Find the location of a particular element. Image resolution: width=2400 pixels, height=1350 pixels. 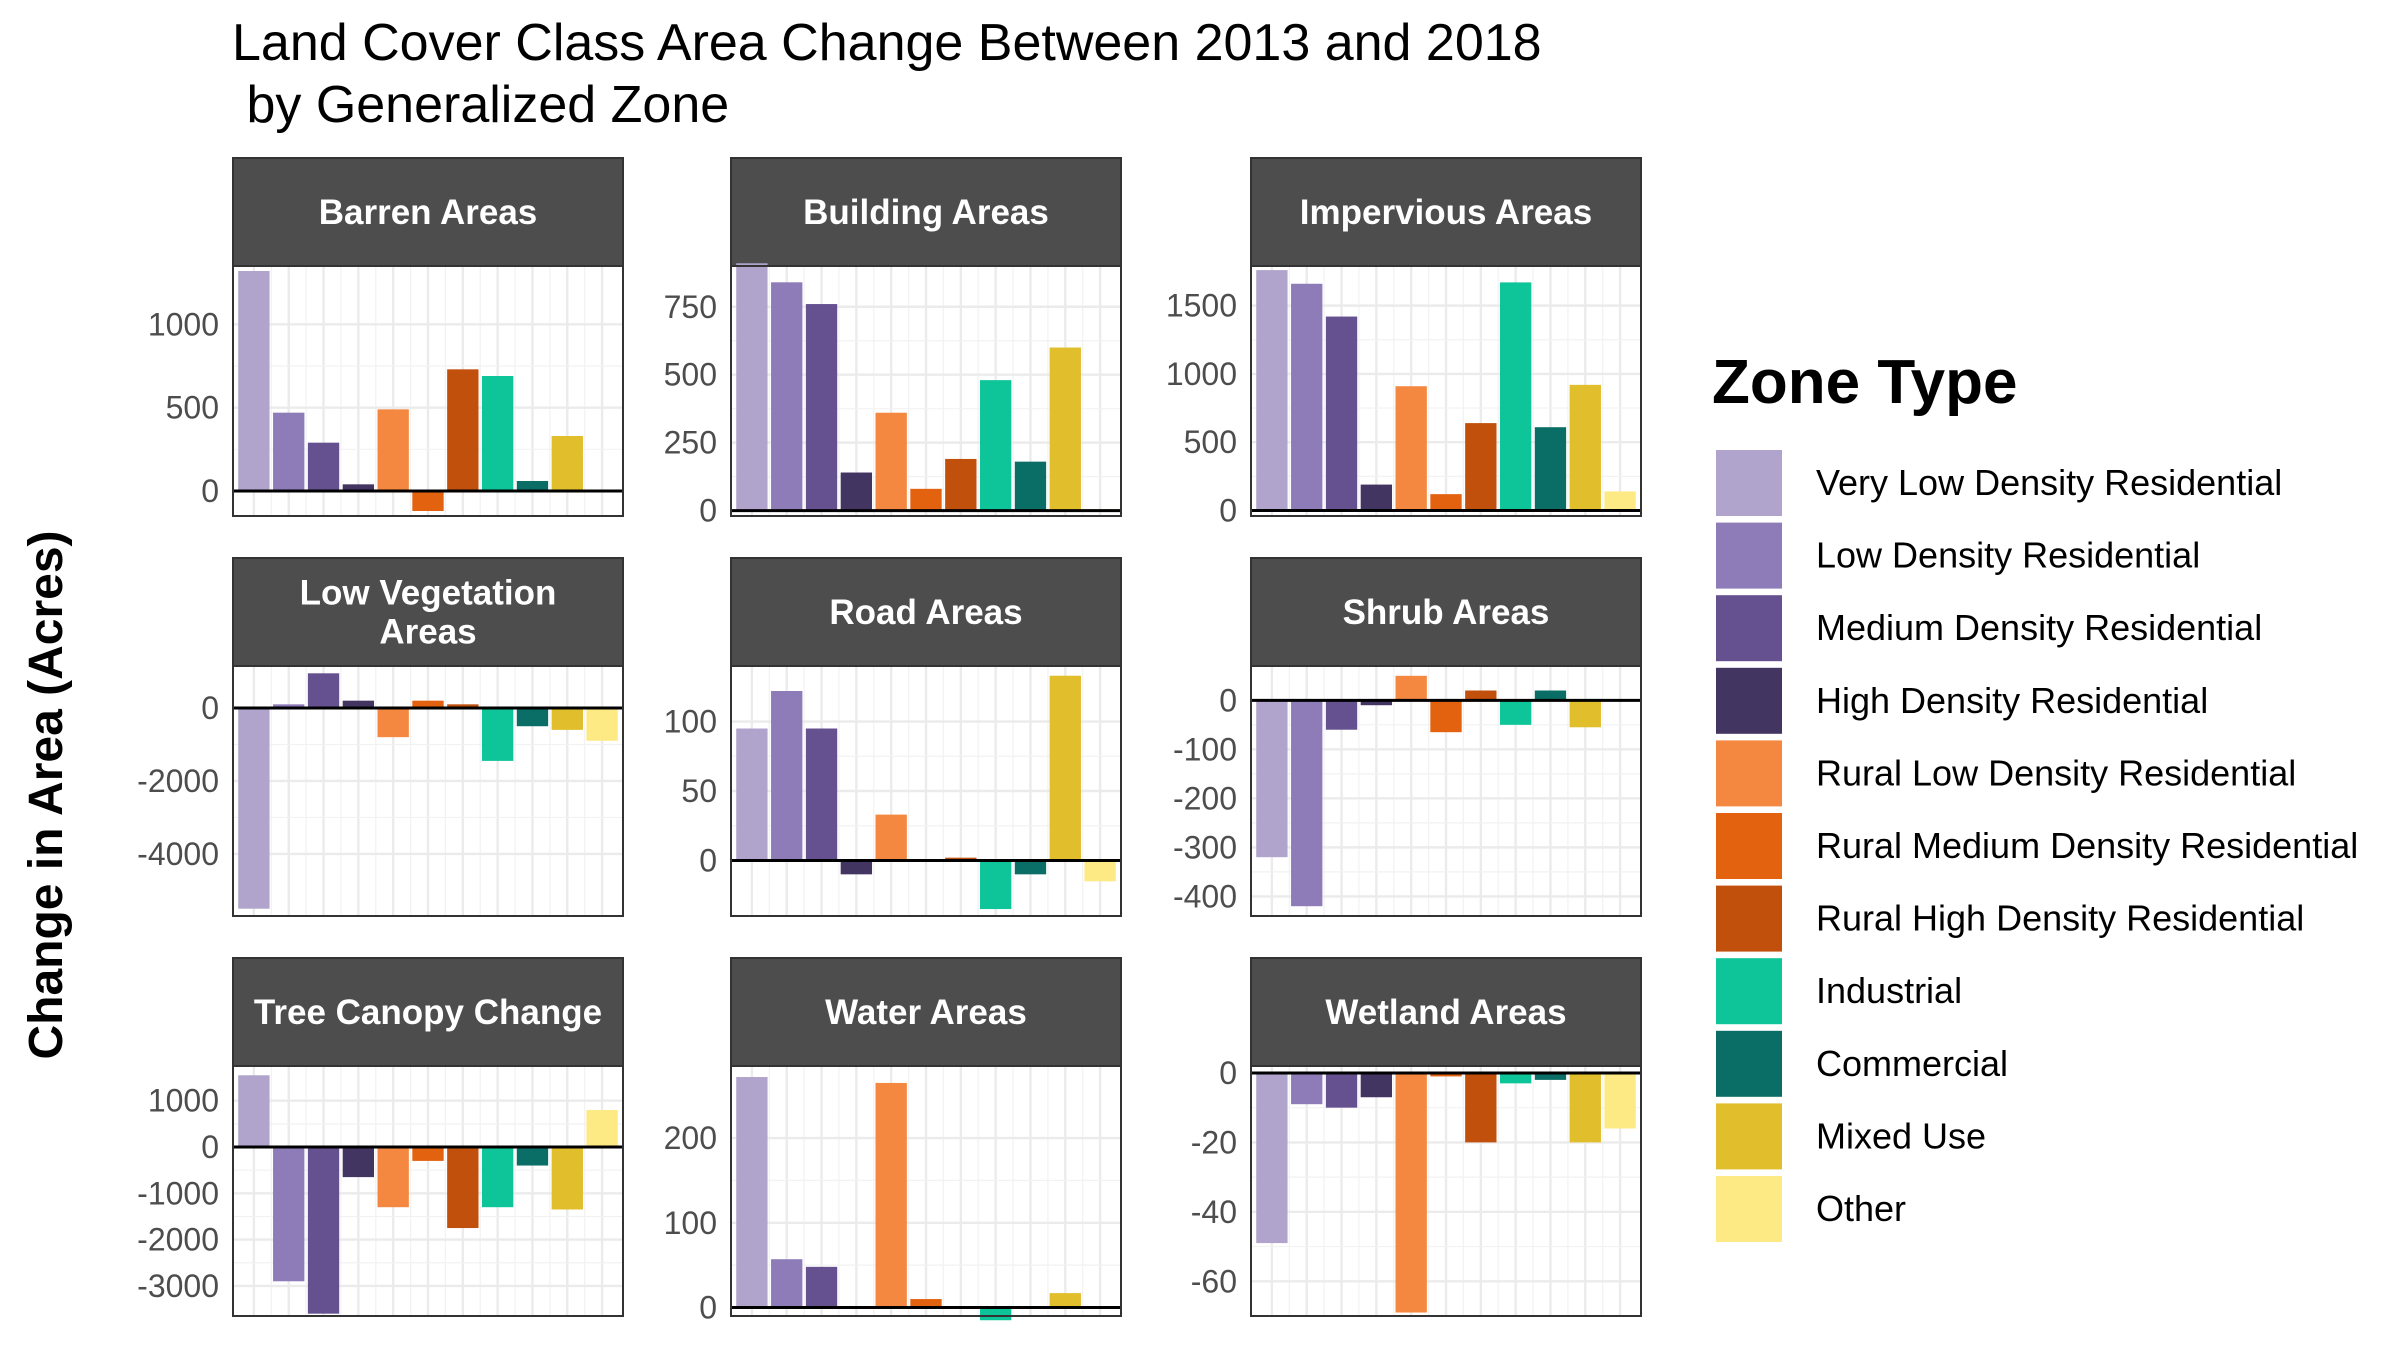

panel-title: Low Vegetation is located at coordinates (428, 593).